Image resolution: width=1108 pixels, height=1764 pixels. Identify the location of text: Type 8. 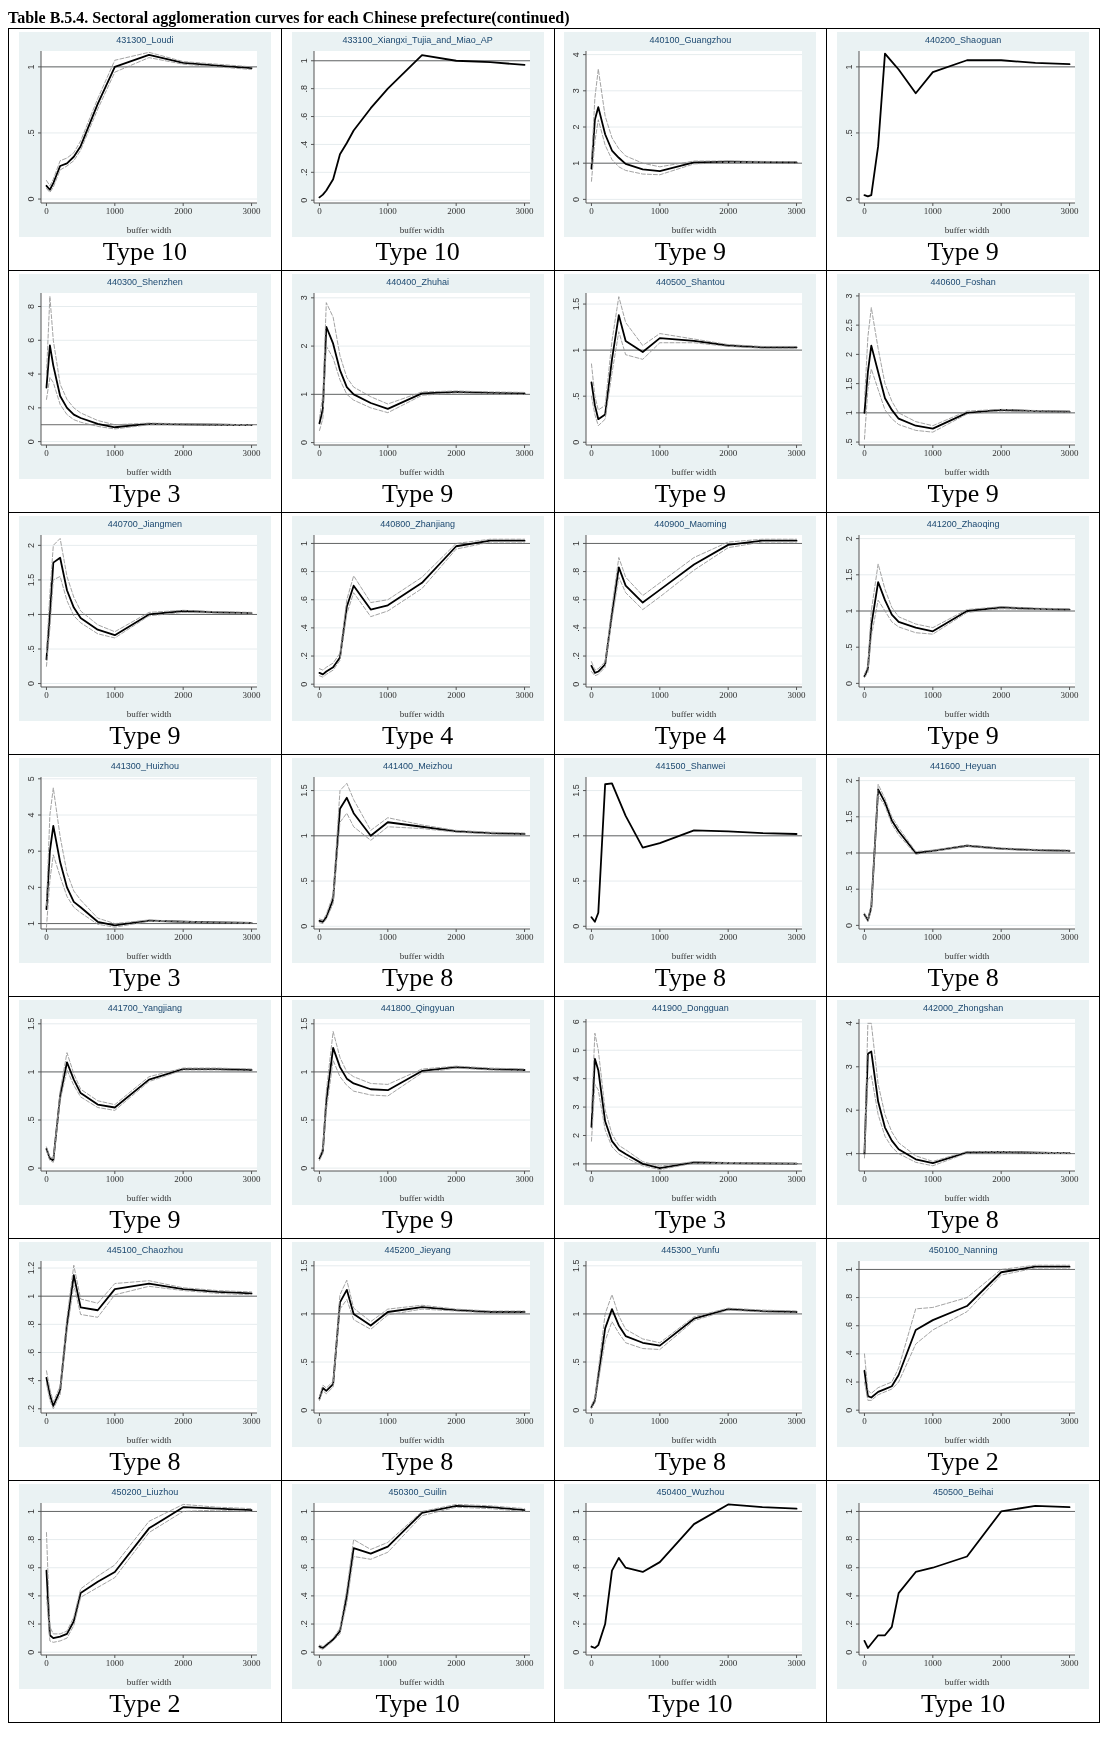
(963, 978).